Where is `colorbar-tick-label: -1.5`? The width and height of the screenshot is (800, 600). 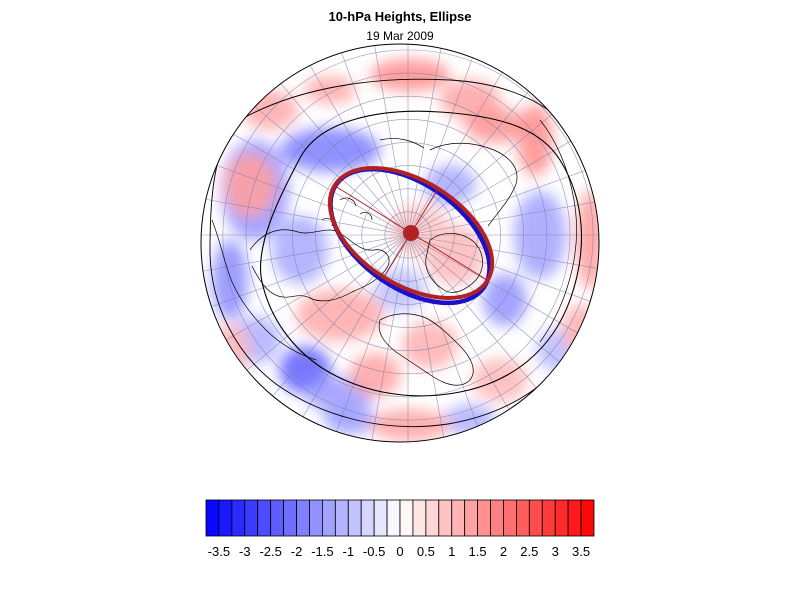
colorbar-tick-label: -1.5 is located at coordinates (322, 551).